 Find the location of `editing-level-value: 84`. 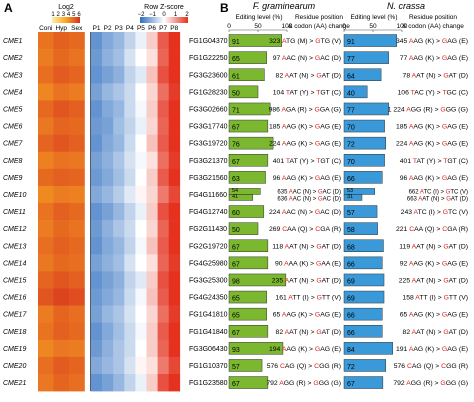

editing-level-value: 84 is located at coordinates (351, 350).